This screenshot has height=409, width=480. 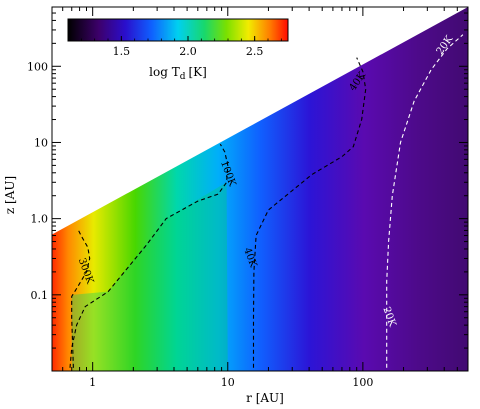 What do you see at coordinates (122, 51) in the screenshot?
I see `colorbar-tick-label: 1.5` at bounding box center [122, 51].